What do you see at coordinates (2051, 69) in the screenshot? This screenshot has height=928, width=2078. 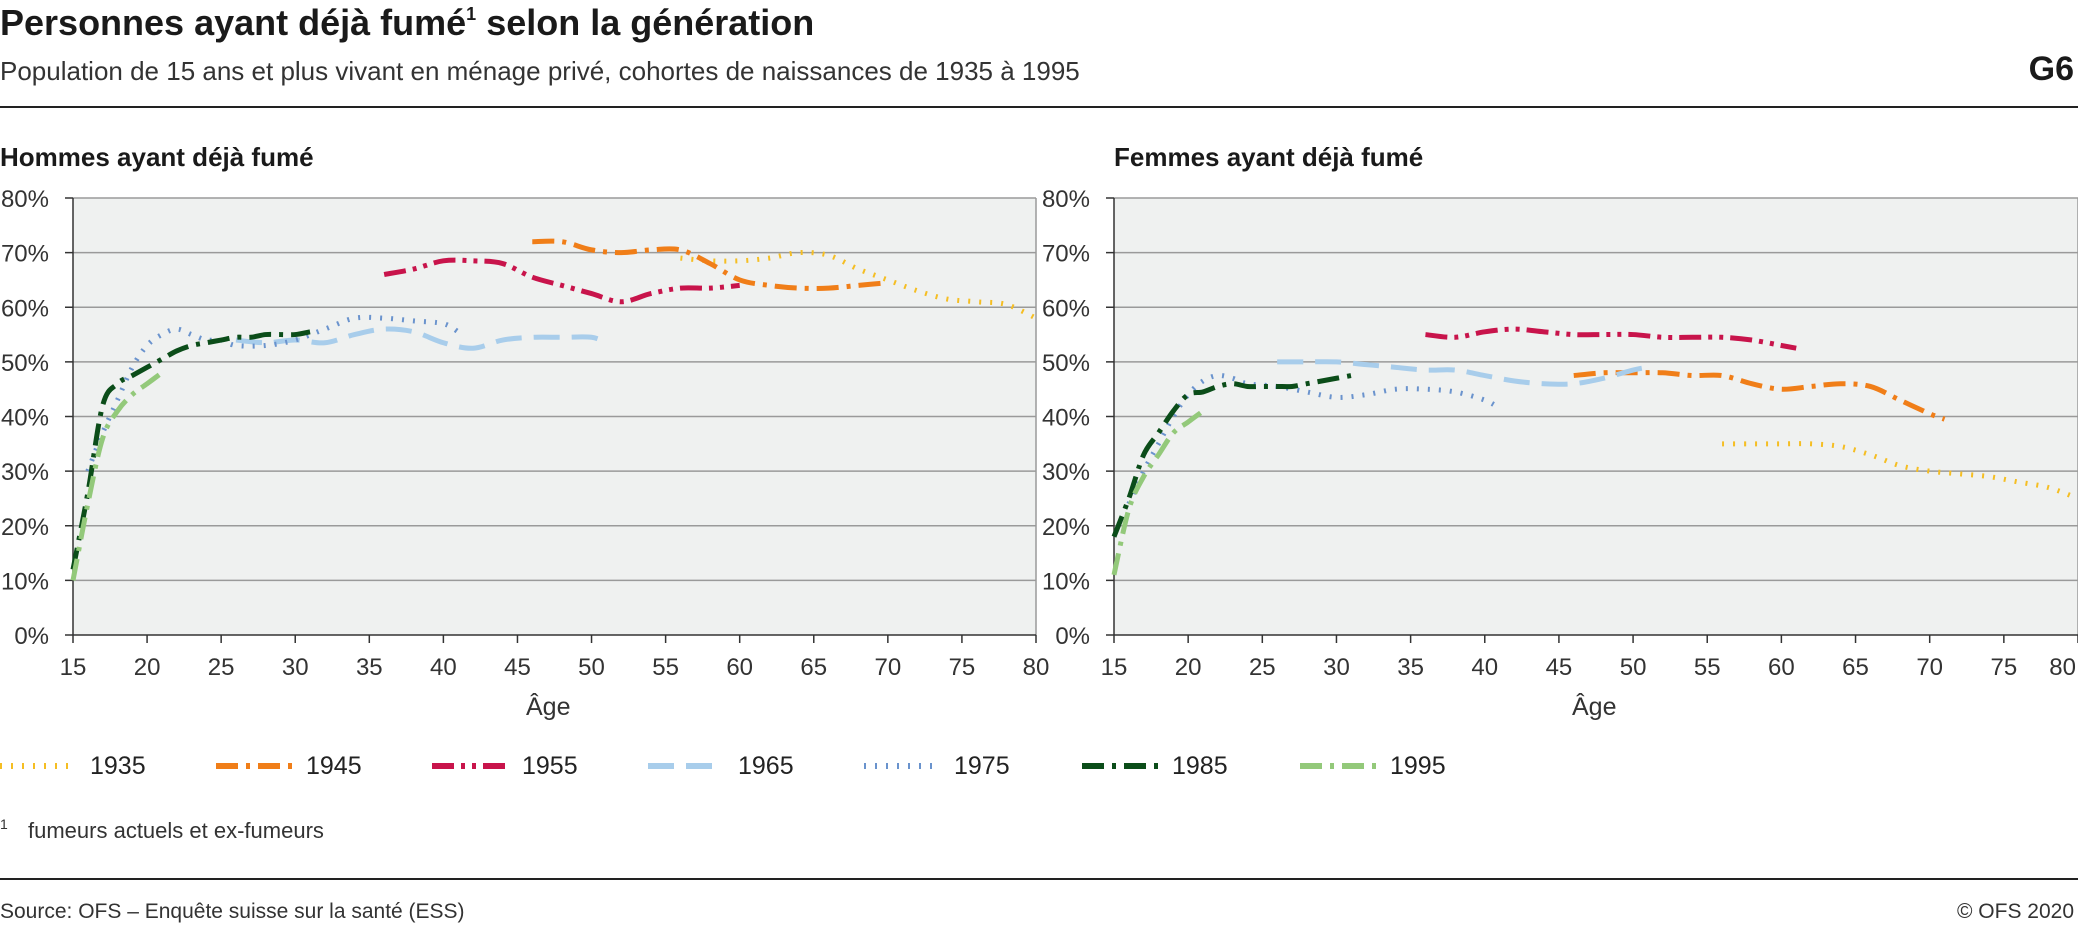 I see `graphic-number: G6` at bounding box center [2051, 69].